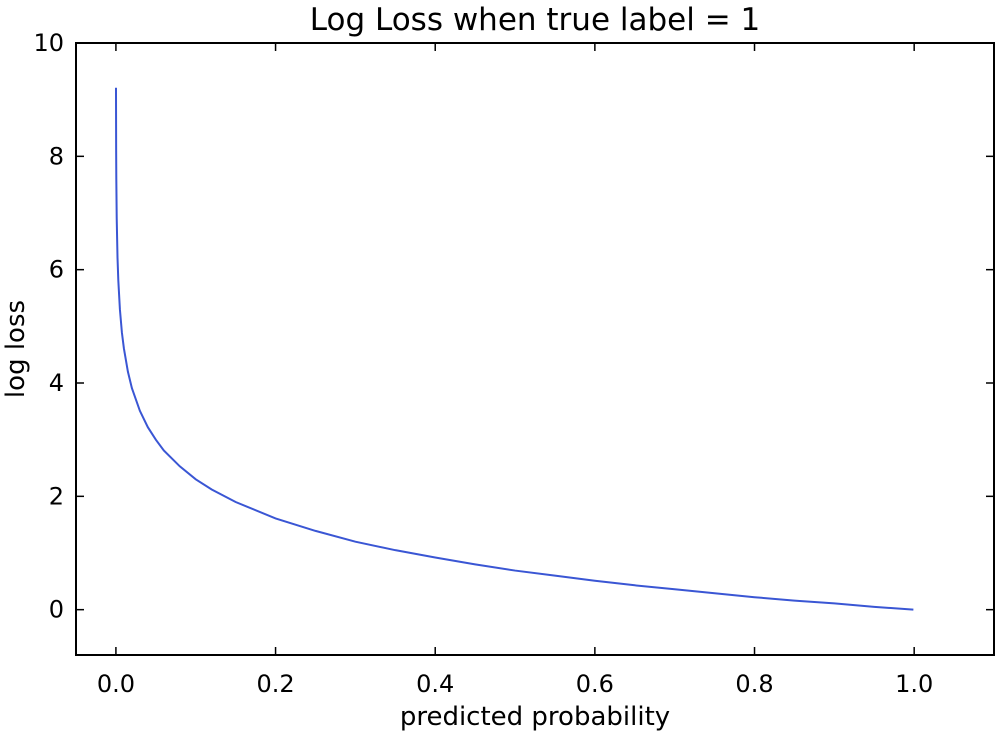 This screenshot has height=735, width=1000. I want to click on y-tick-label: 2, so click(56, 496).